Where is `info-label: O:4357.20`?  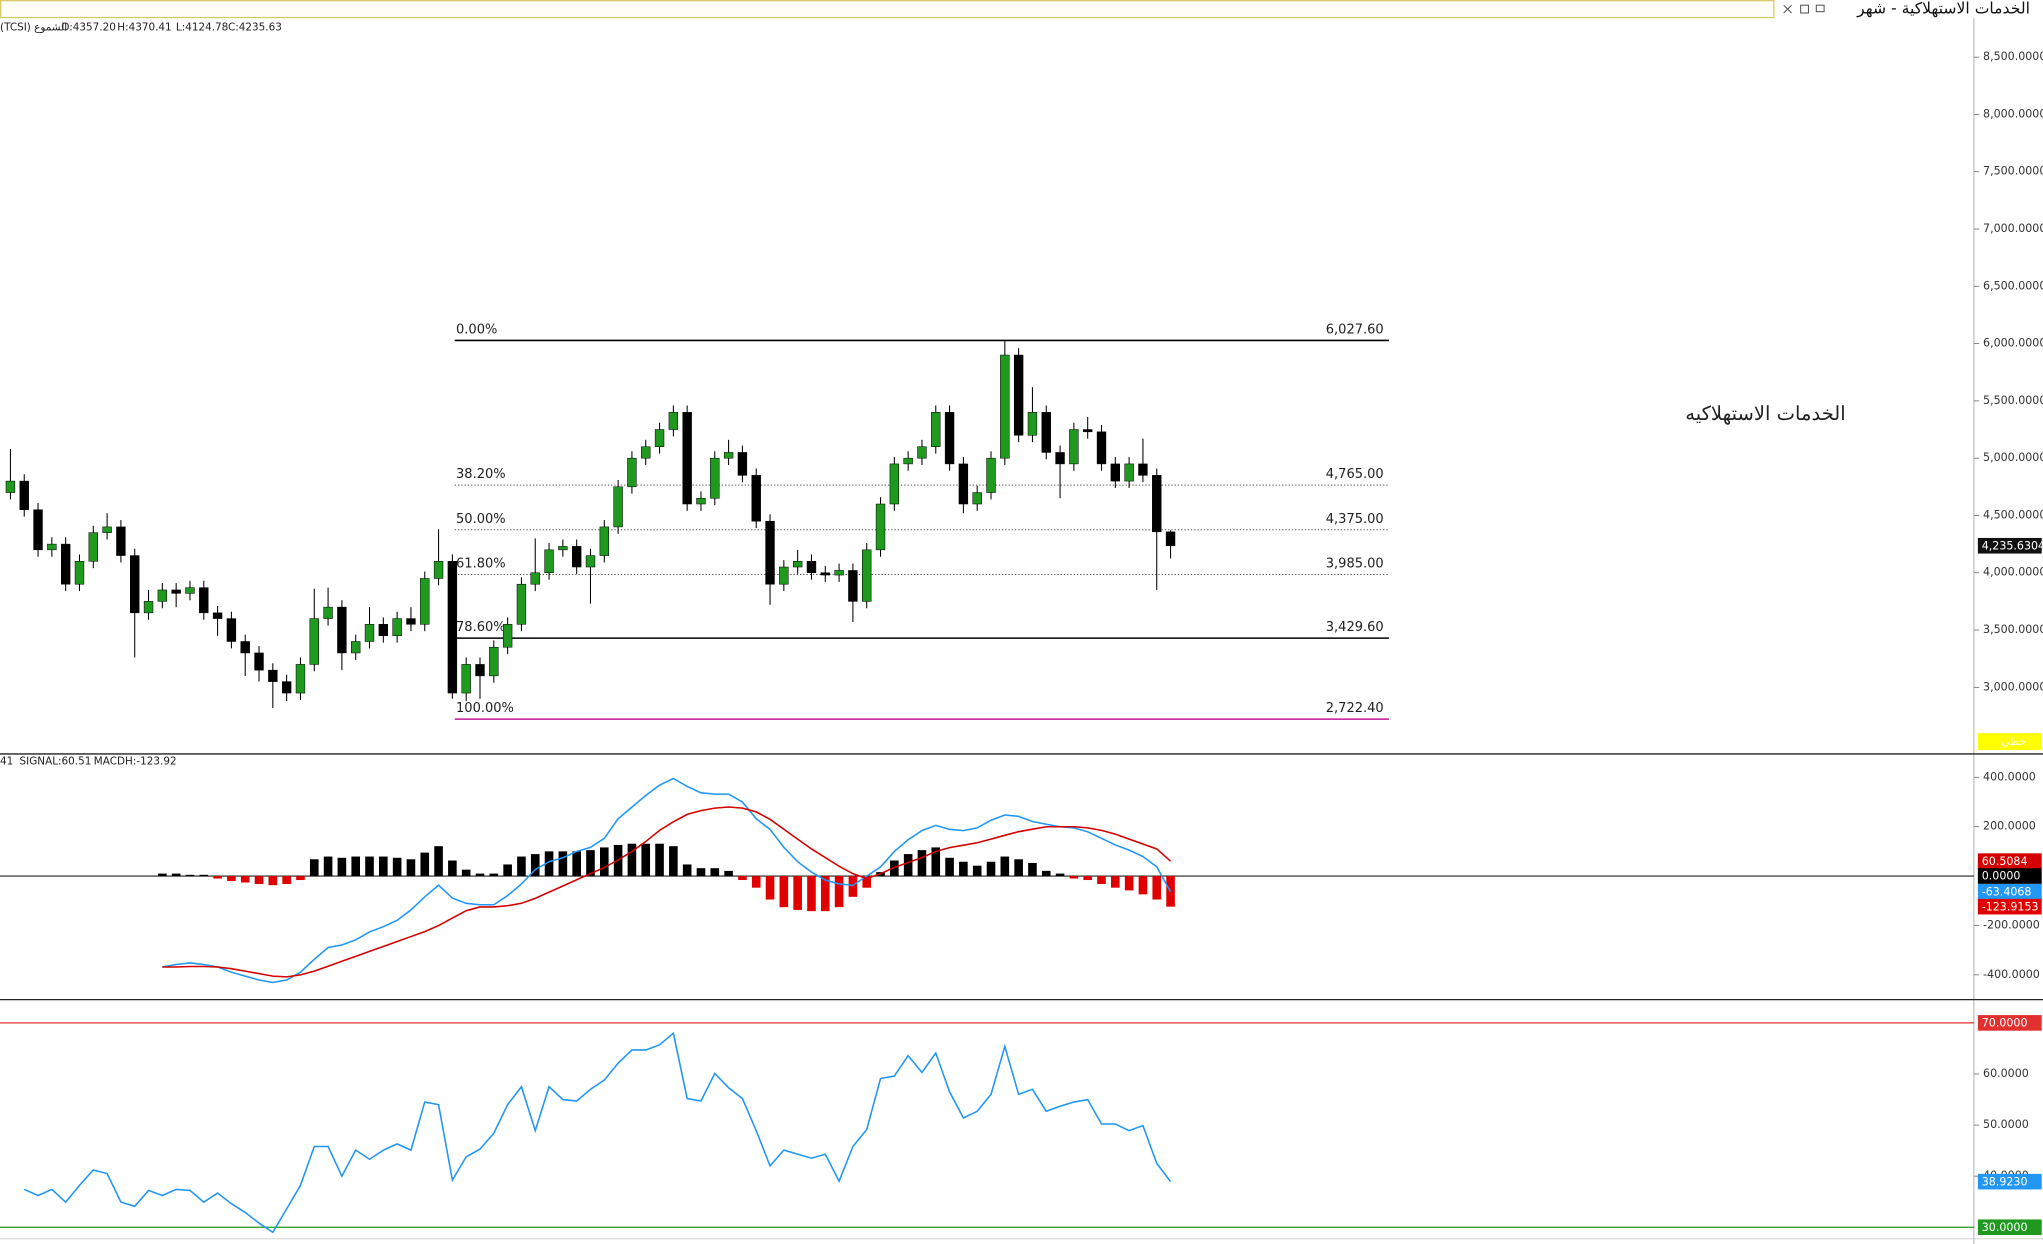 info-label: O:4357.20 is located at coordinates (88, 27).